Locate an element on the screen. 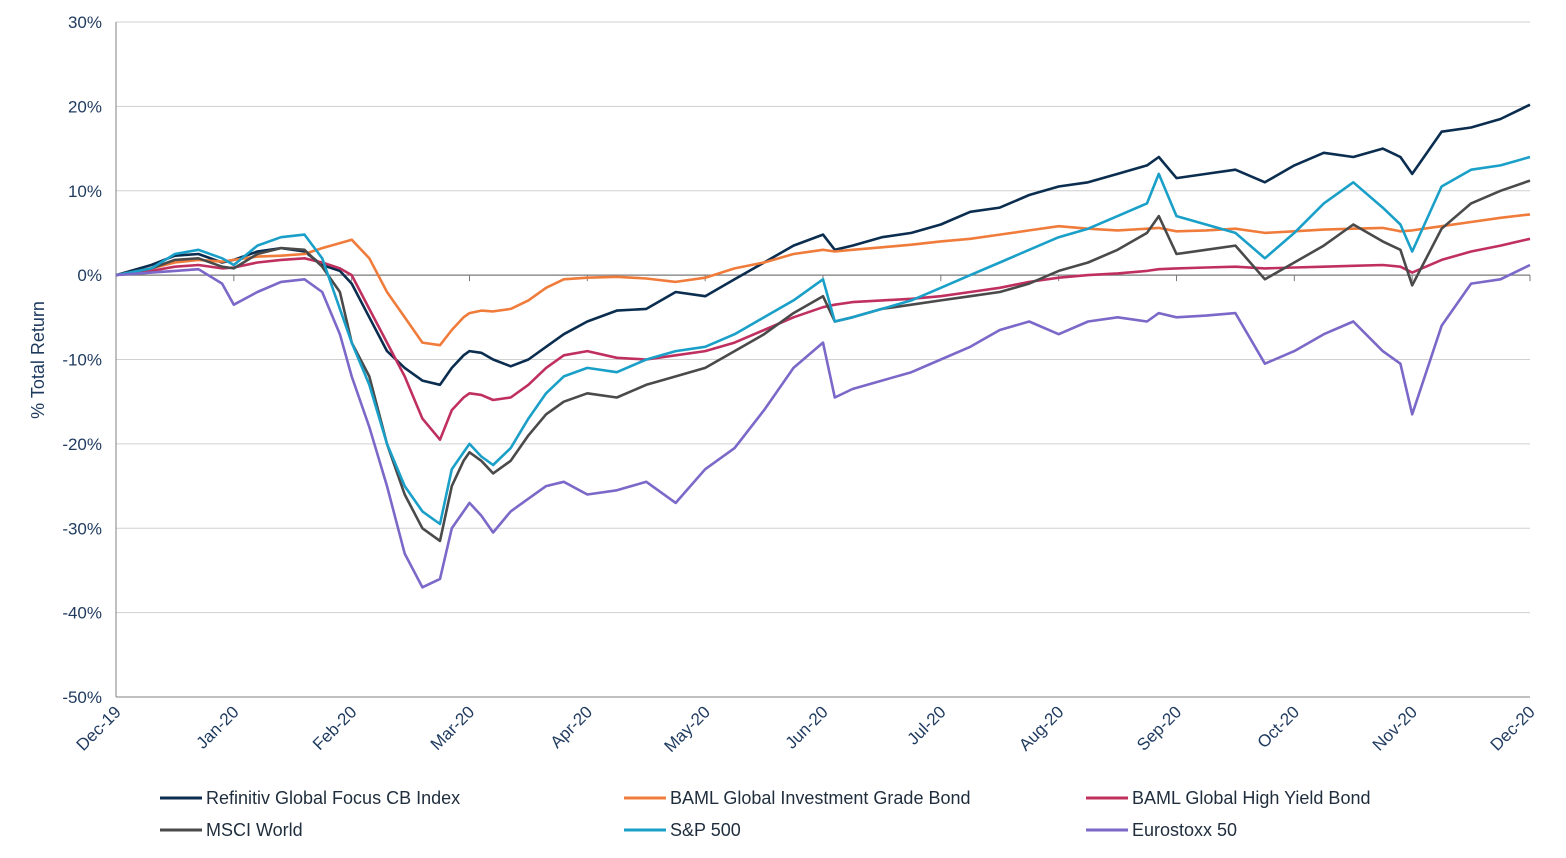  legend-item: BAML Global Investment Grade Bond is located at coordinates (797, 798).